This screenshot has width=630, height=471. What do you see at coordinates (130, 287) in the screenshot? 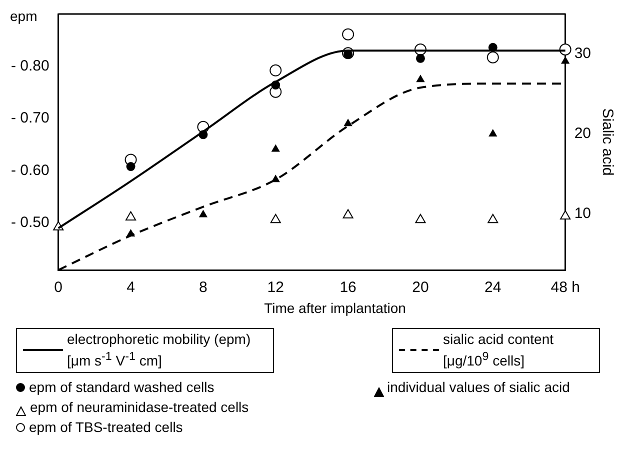
I see `x-tick-label: 4` at bounding box center [130, 287].